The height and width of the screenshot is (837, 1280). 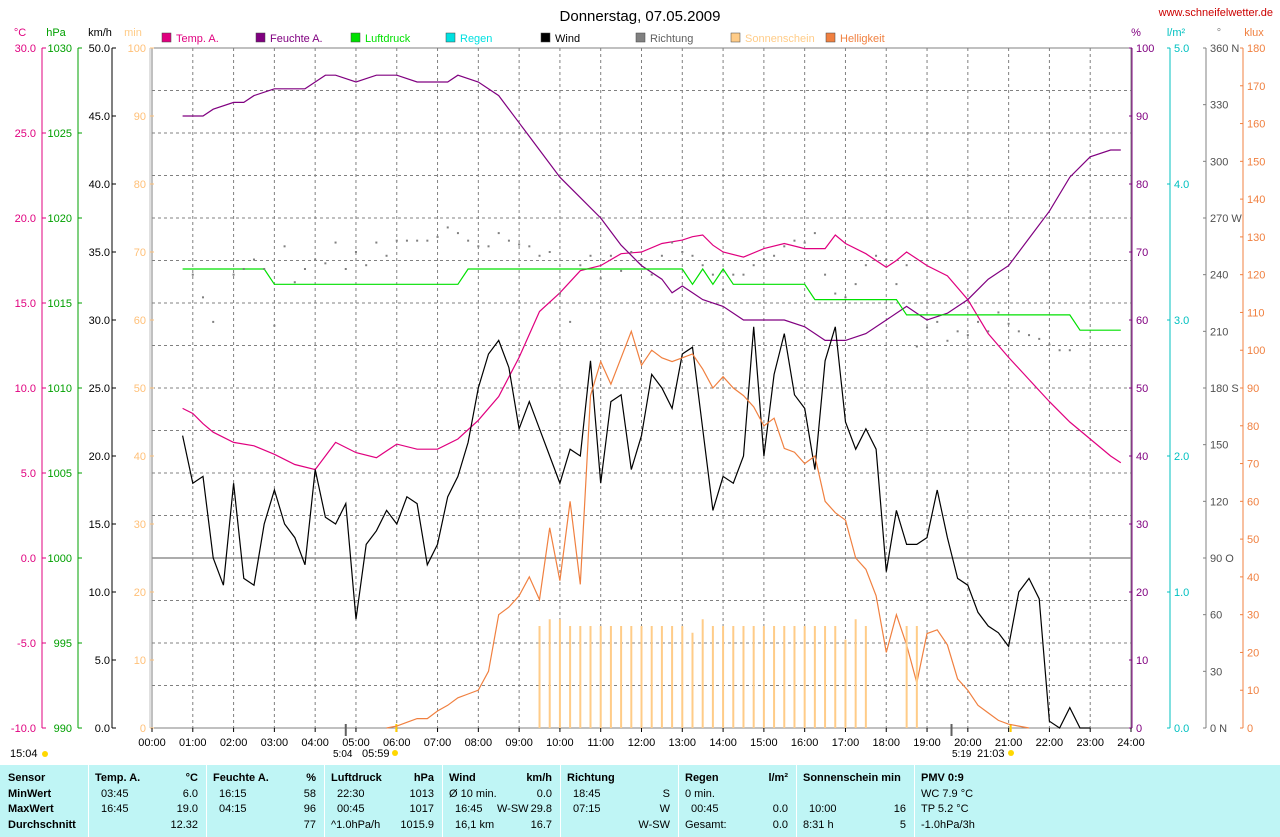 I want to click on axis-tick-label: 330, so click(x=1219, y=106).